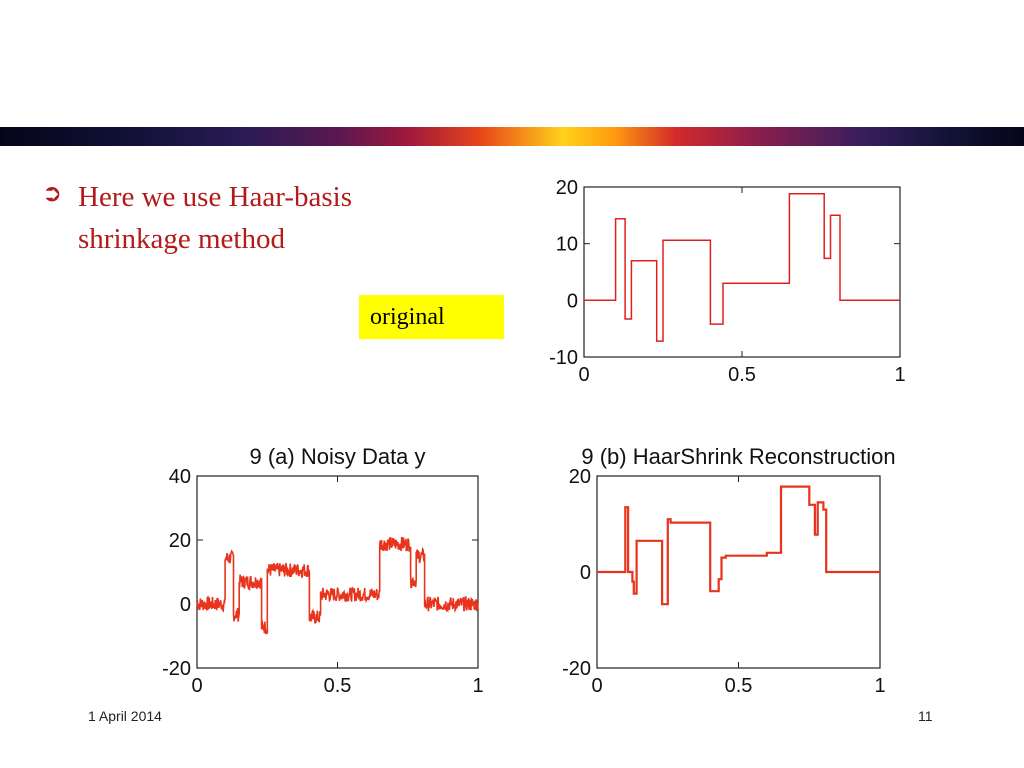 This screenshot has width=1024, height=768. Describe the element at coordinates (431, 317) in the screenshot. I see `original-label: original` at that location.